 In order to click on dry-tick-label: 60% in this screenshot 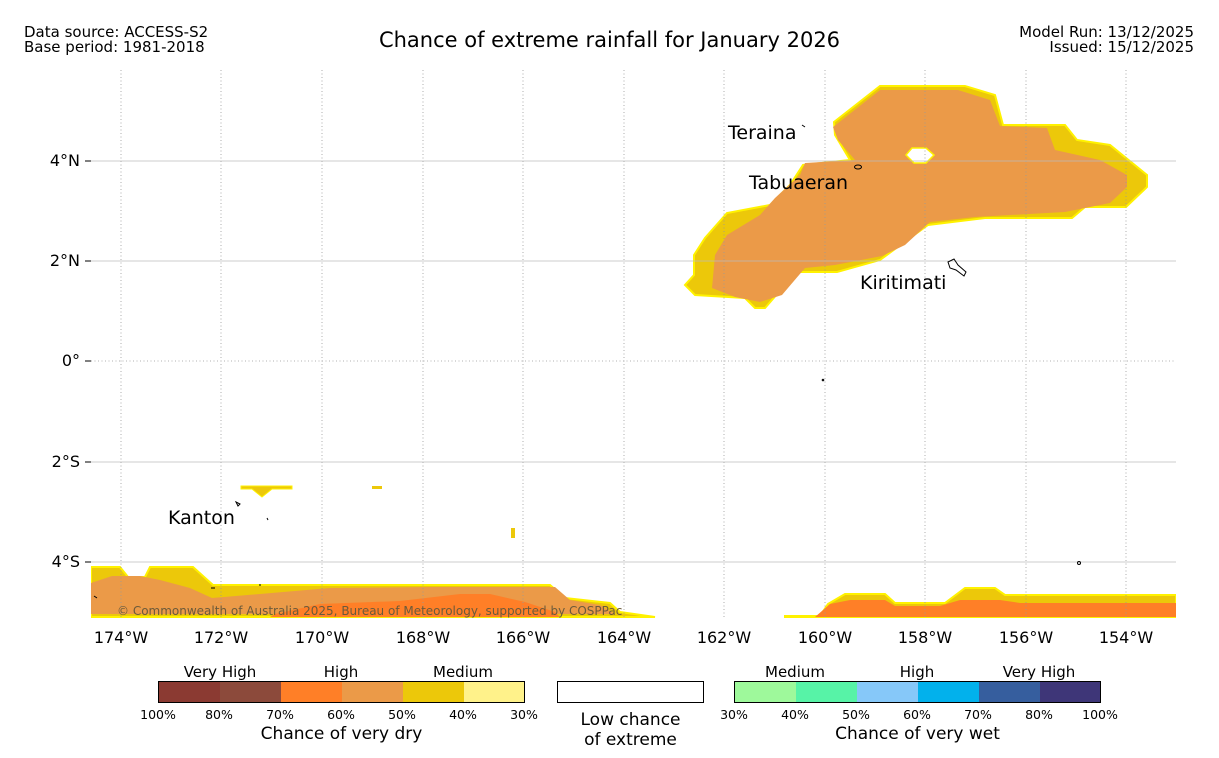, I will do `click(341, 714)`.